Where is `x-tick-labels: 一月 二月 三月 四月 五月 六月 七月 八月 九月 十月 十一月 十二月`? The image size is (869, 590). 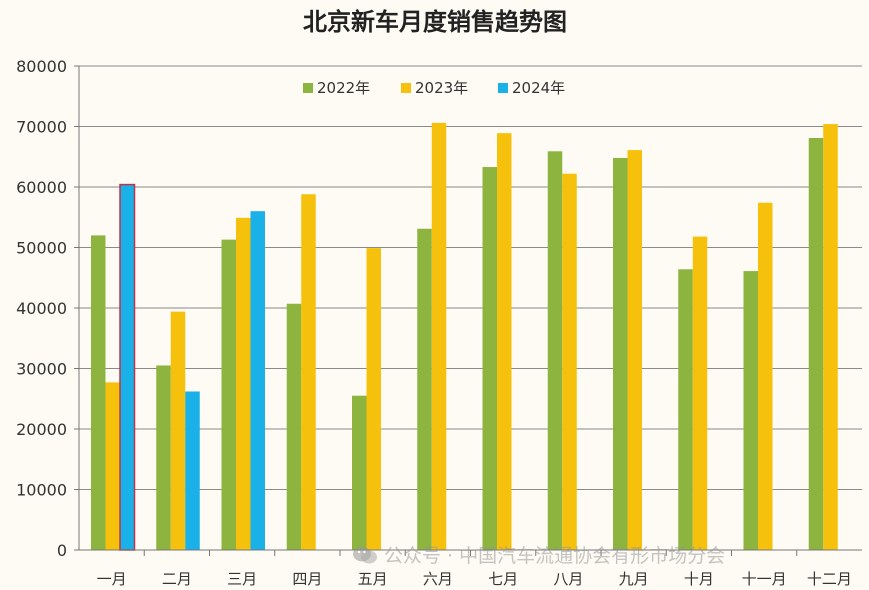
x-tick-labels: 一月 二月 三月 四月 五月 六月 七月 八月 九月 十月 十一月 十二月 is located at coordinates (474, 579).